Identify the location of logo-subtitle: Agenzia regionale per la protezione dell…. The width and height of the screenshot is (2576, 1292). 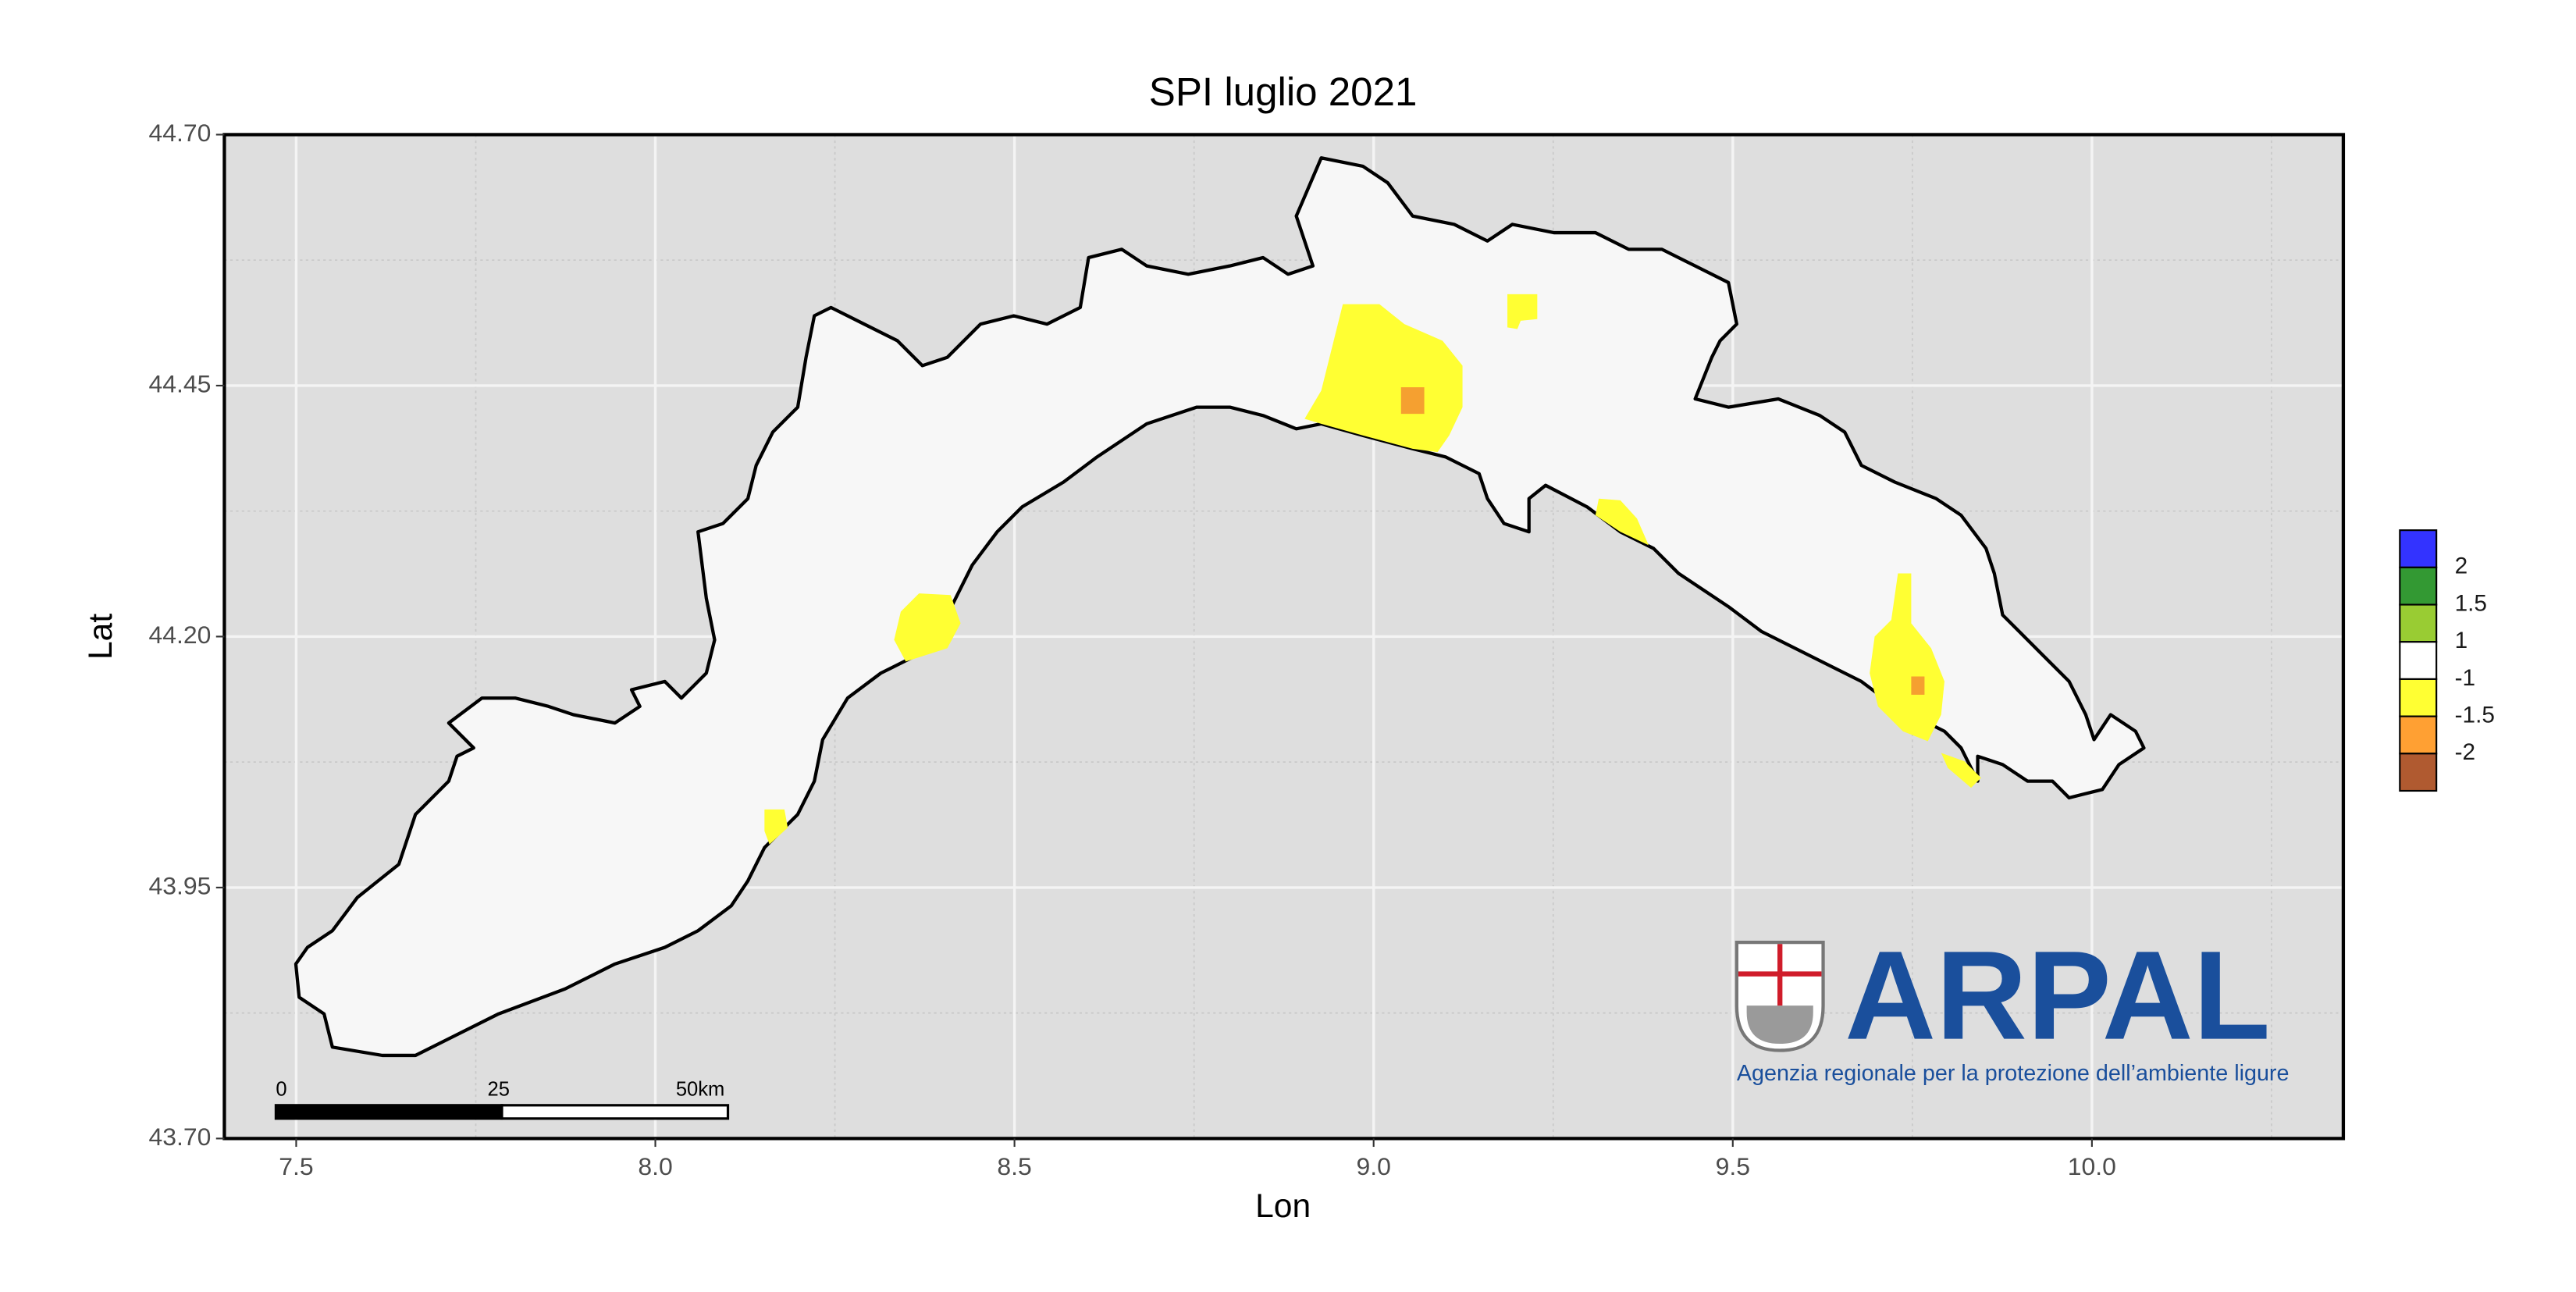
(2013, 1073).